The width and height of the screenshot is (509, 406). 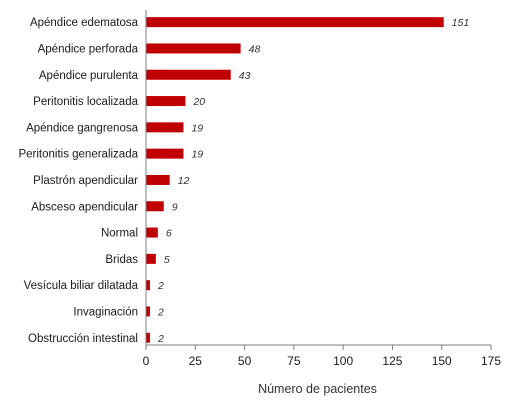 What do you see at coordinates (322, 361) in the screenshot?
I see `x-axis-tick-labels: 0 25 50 75 100 125 150 175` at bounding box center [322, 361].